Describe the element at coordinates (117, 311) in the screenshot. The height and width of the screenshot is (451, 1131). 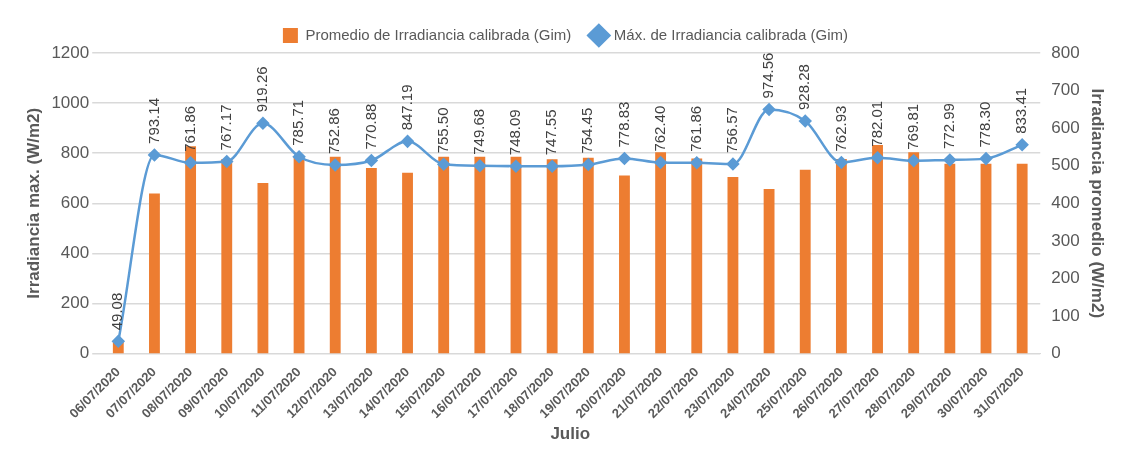
I see `data-label: 49.08` at that location.